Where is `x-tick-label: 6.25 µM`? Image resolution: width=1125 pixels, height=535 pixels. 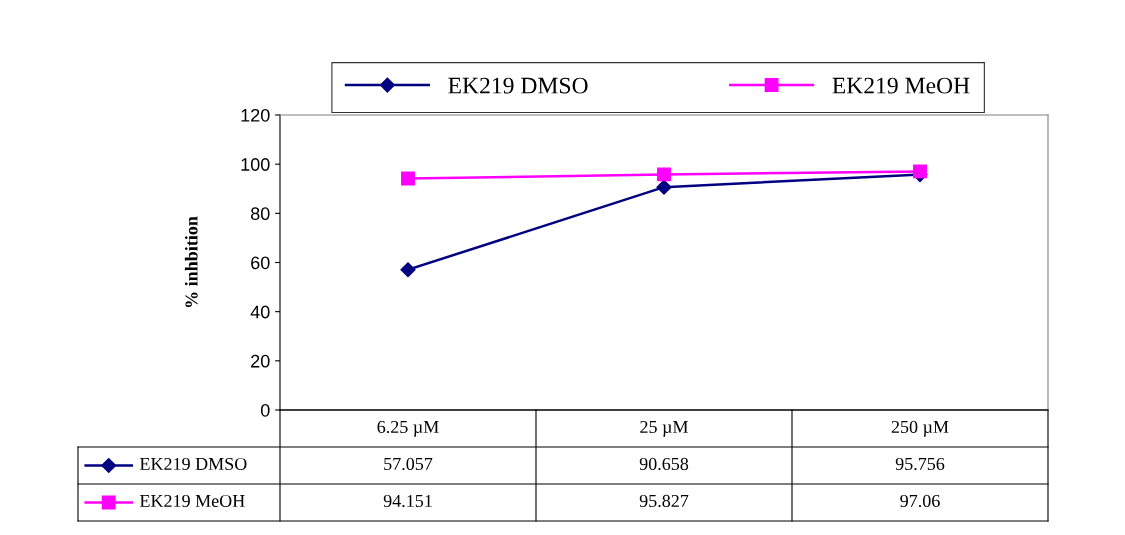 x-tick-label: 6.25 µM is located at coordinates (408, 428).